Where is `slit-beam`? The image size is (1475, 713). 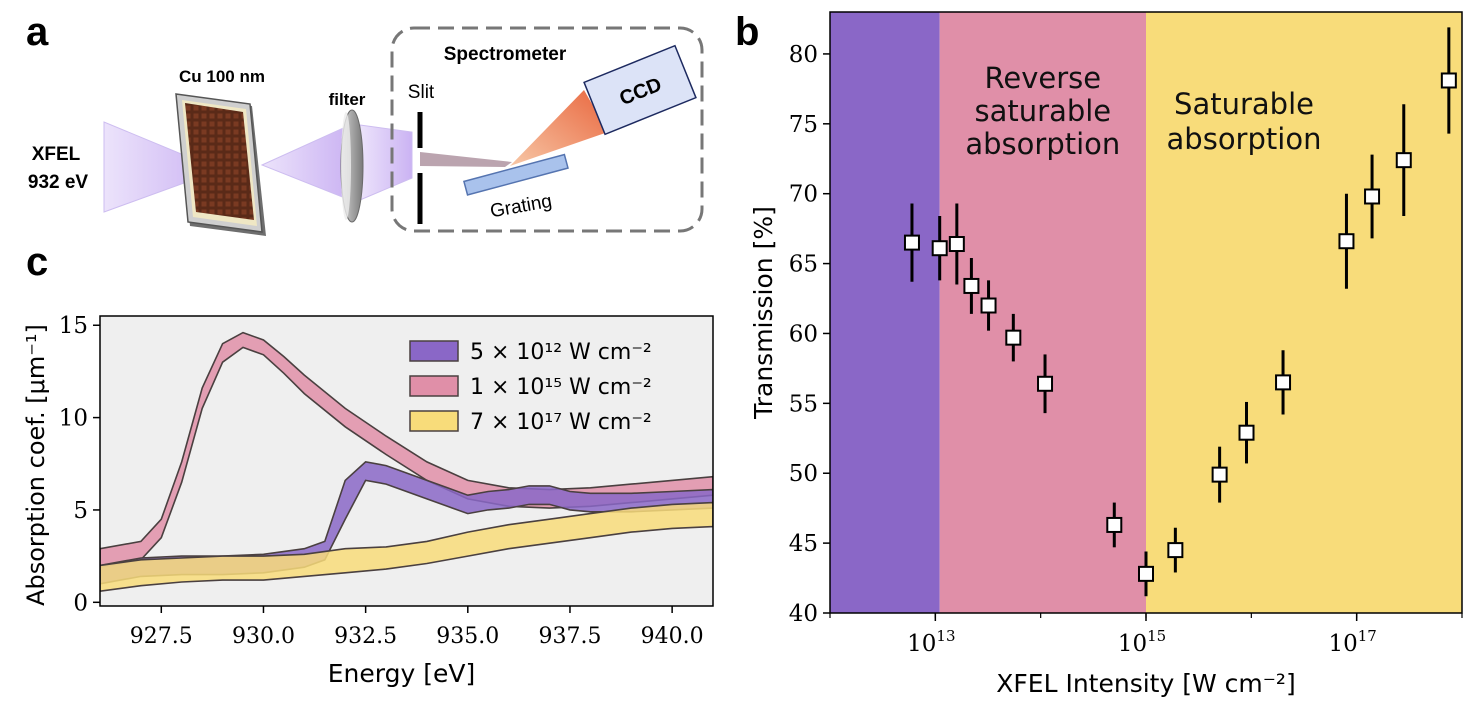
slit-beam is located at coordinates (466, 159).